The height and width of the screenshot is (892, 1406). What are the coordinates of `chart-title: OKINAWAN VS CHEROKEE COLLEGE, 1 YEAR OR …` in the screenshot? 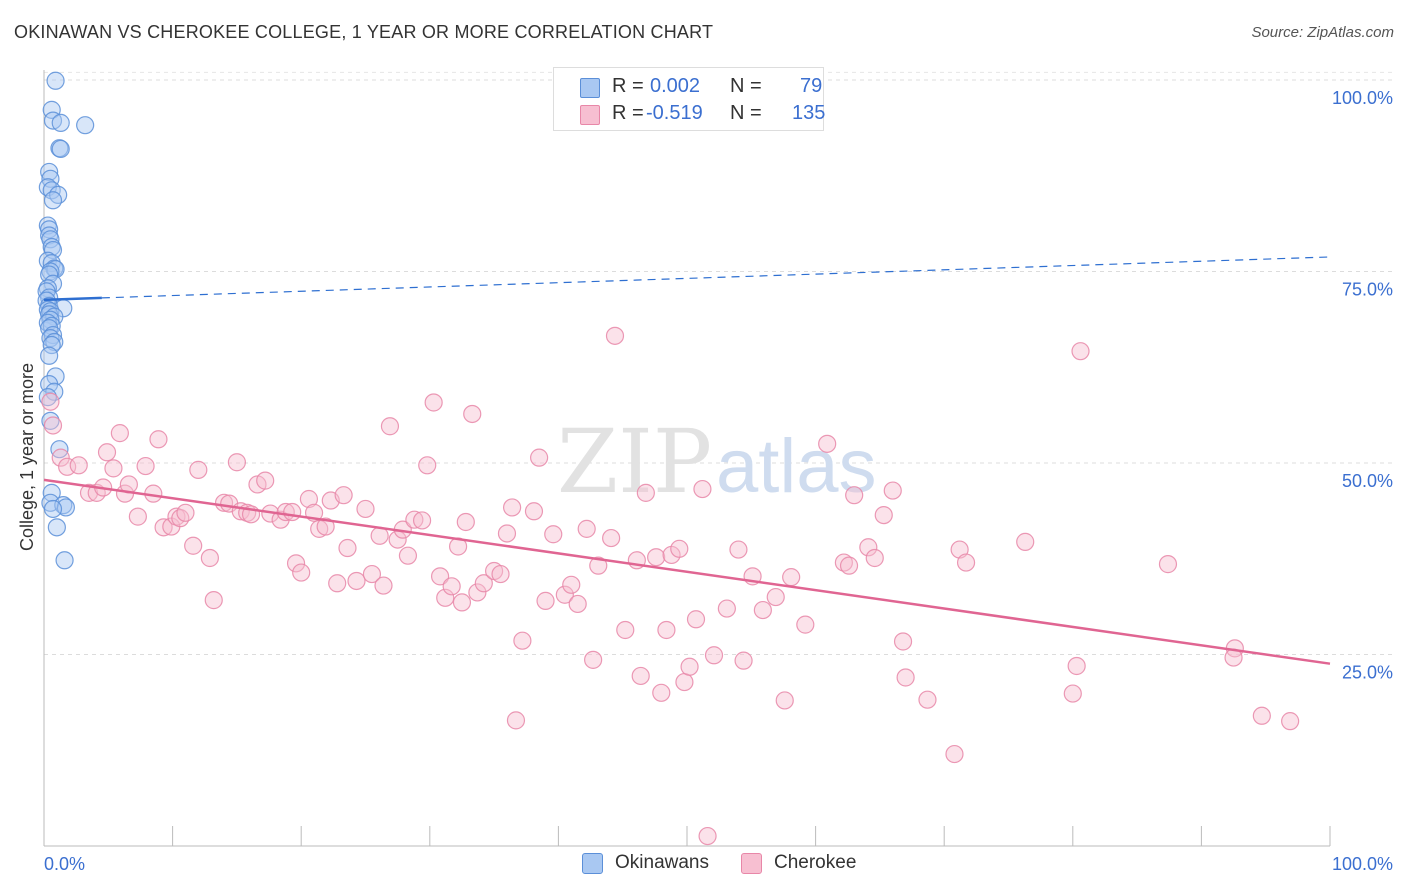 It's located at (364, 32).